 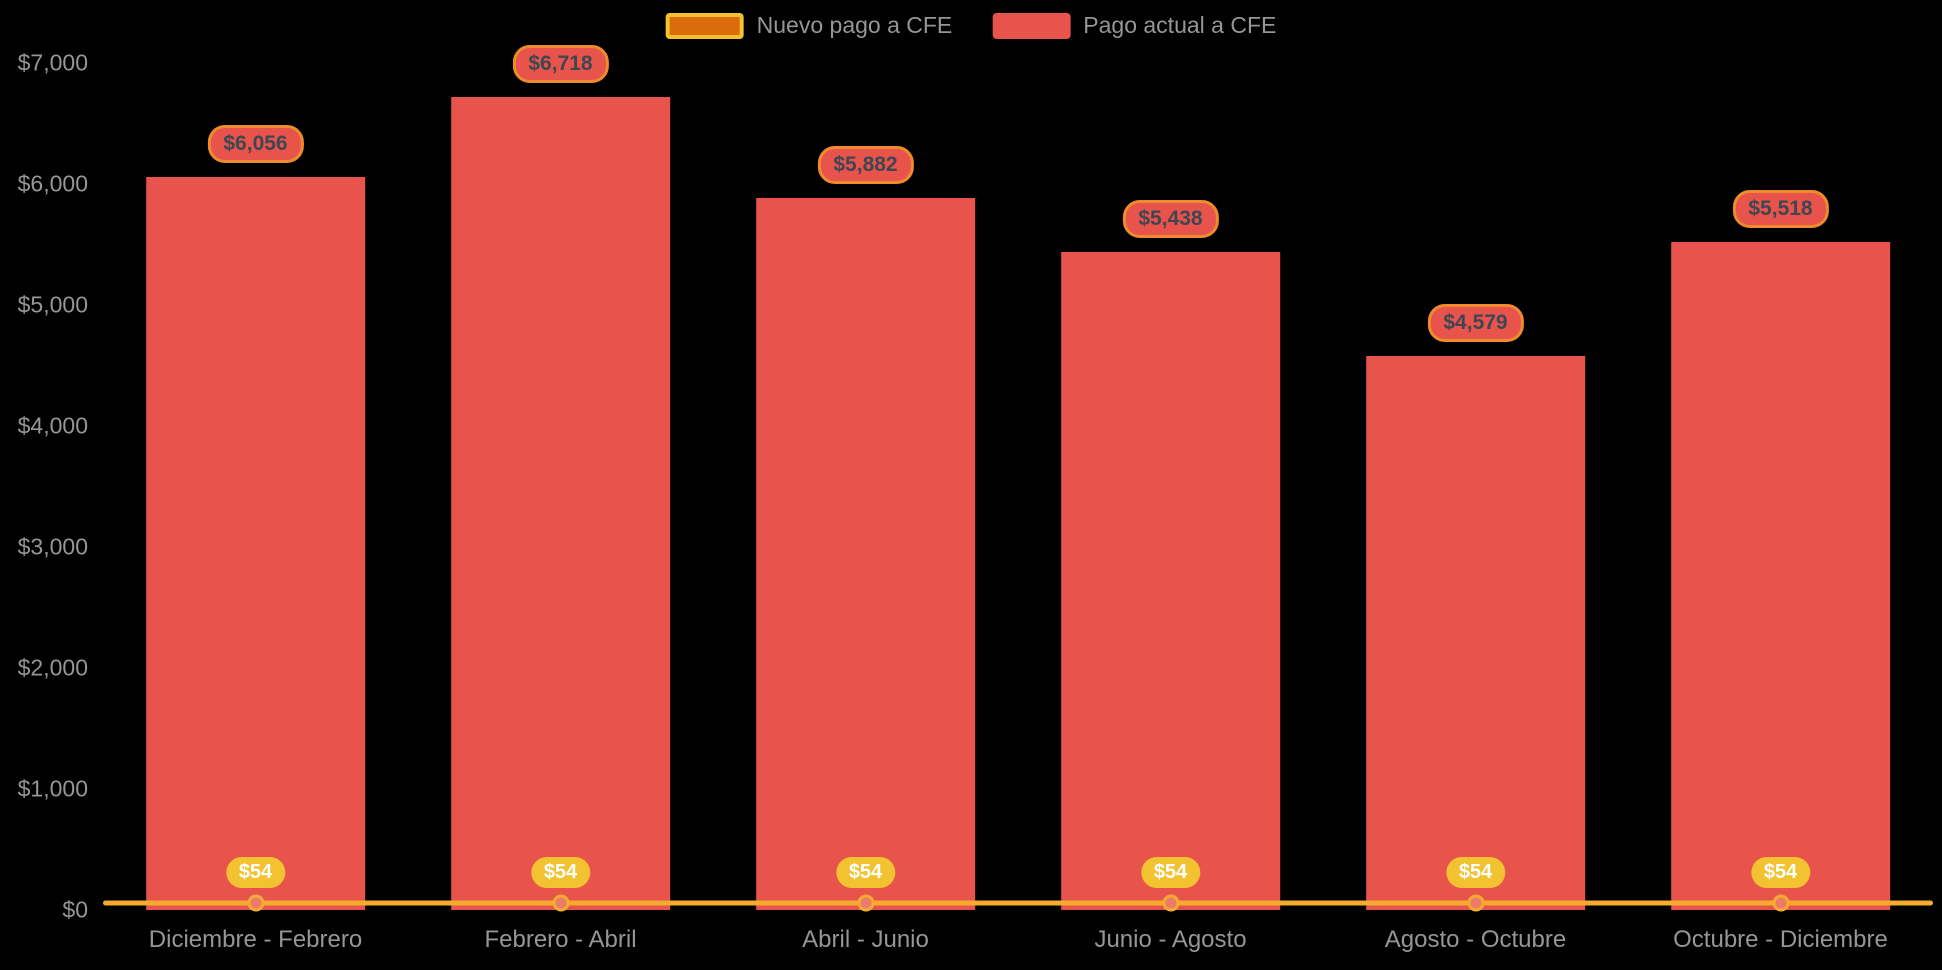 I want to click on legend-label-nuevo: Nuevo pago a CFE, so click(x=854, y=25).